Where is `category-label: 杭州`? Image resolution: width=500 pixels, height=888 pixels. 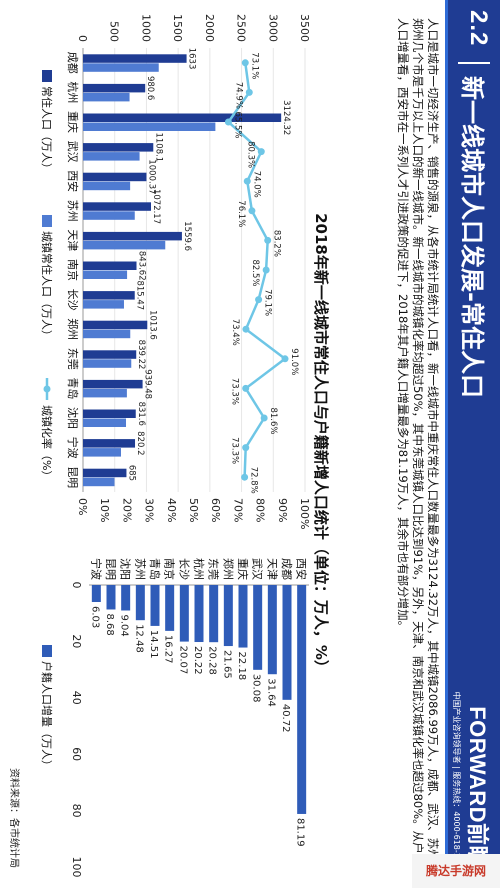 category-label: 杭州 is located at coordinates (199, 569).